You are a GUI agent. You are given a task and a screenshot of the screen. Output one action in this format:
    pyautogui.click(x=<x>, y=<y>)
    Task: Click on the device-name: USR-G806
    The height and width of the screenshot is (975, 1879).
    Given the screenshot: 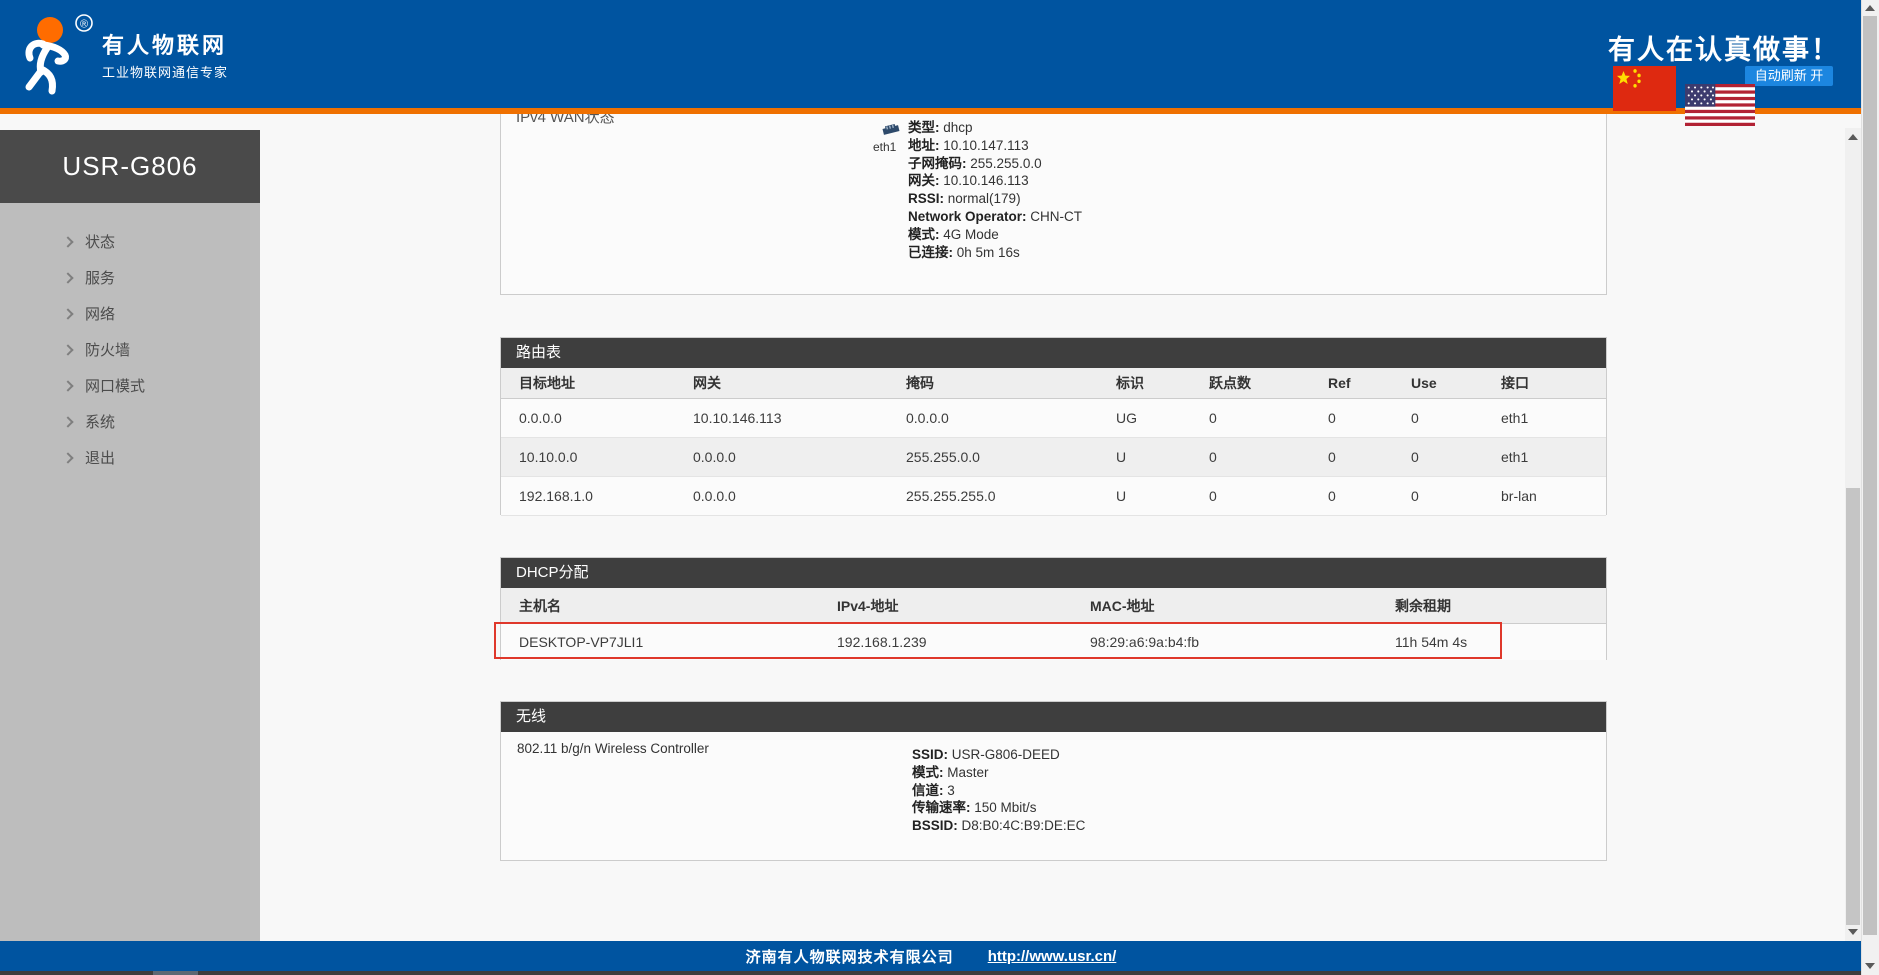 What is the action you would take?
    pyautogui.click(x=130, y=166)
    